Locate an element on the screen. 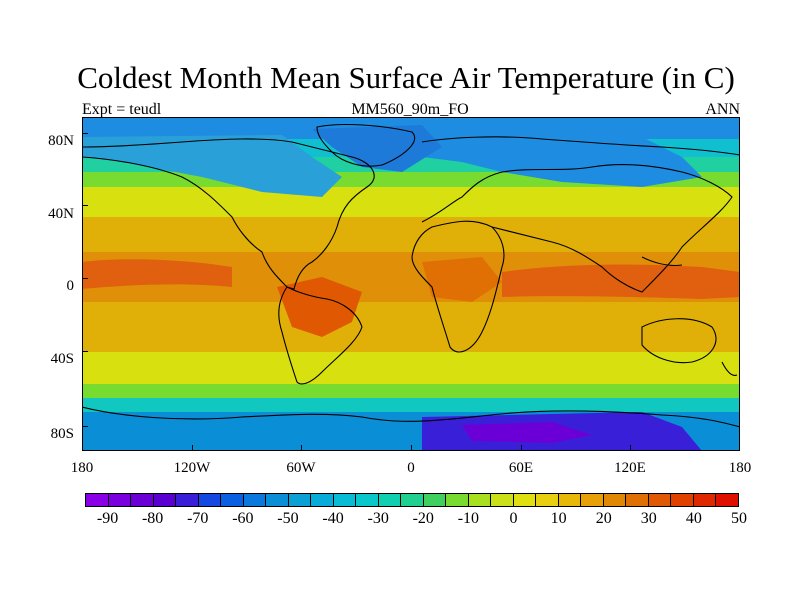 This screenshot has width=800, height=600. x-tick-label-120e: 120E is located at coordinates (630, 468).